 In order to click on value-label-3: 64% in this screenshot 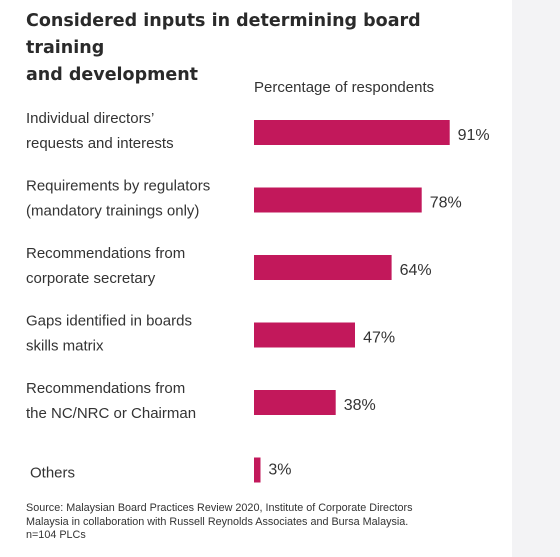, I will do `click(416, 270)`.